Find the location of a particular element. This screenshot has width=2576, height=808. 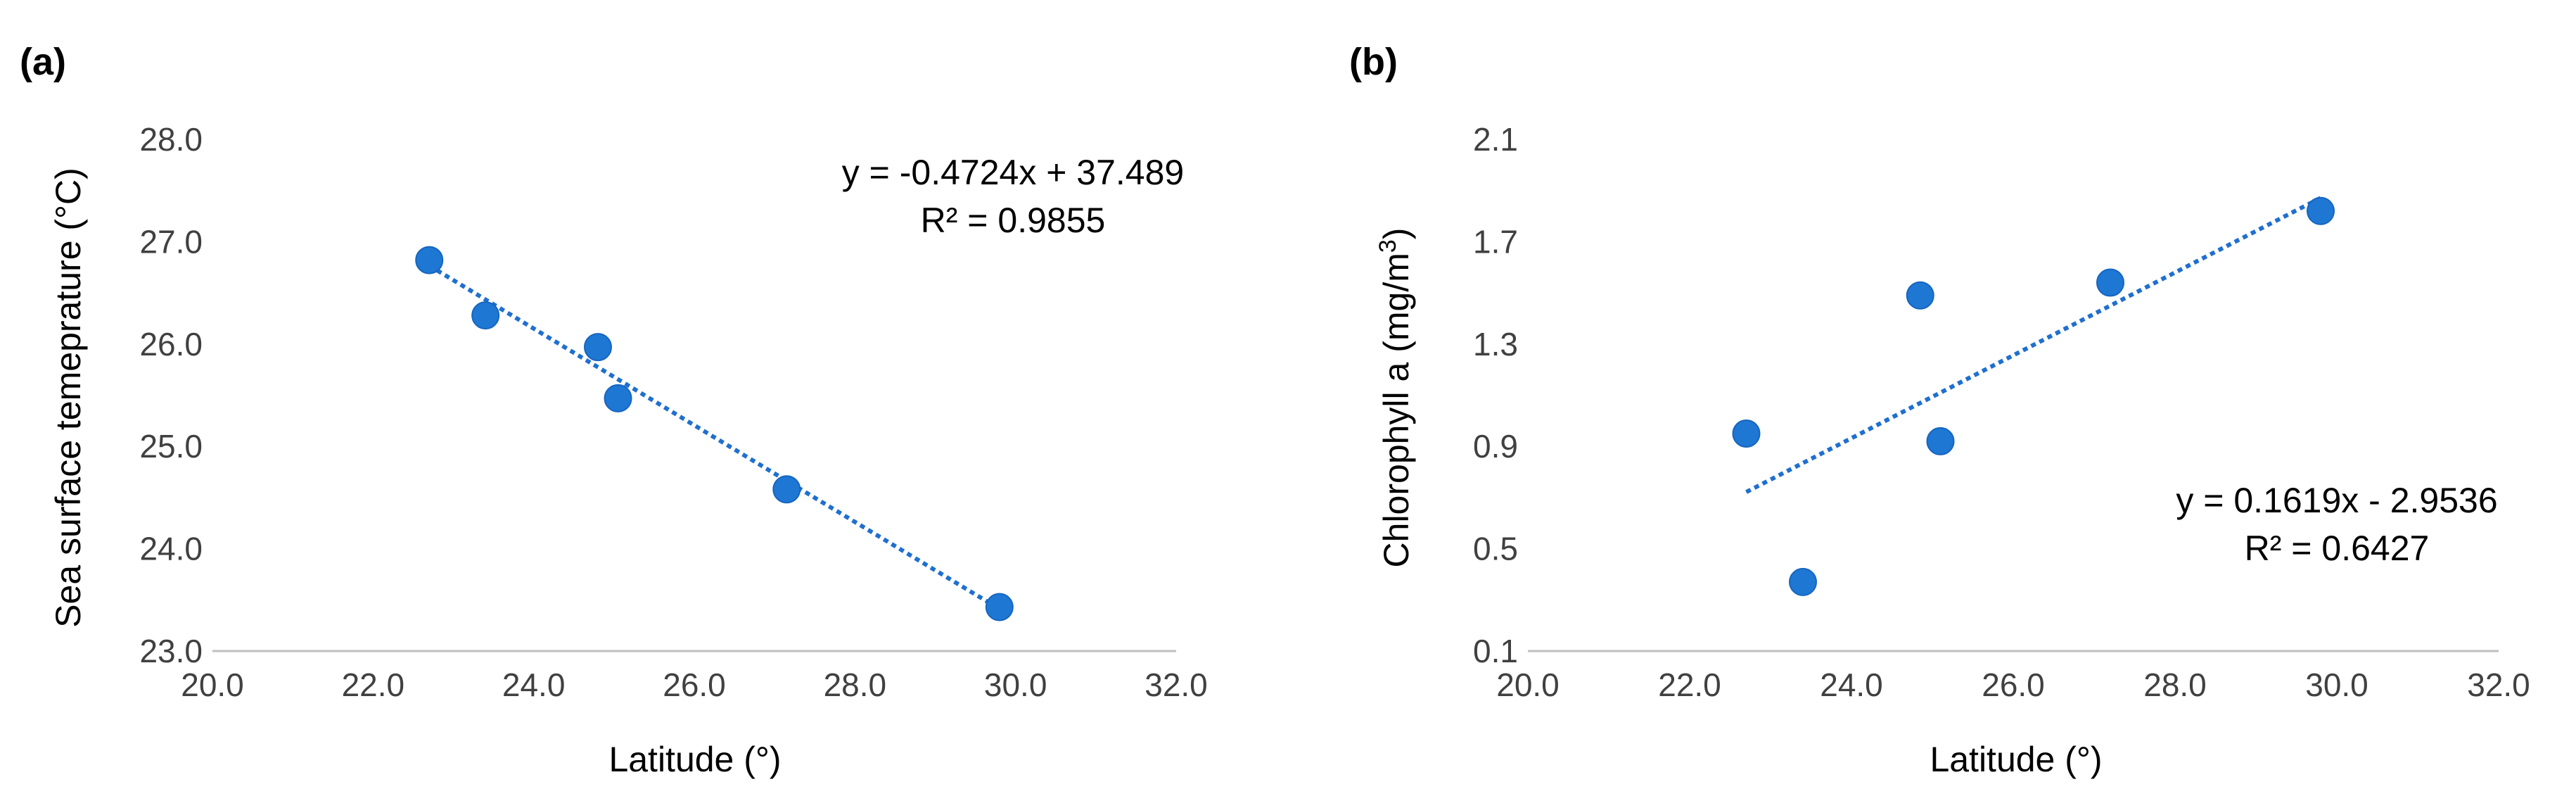

panel-a-x-ticks: 20.0 22.0 24.0 26.0 28.0 30.0 32.0 is located at coordinates (694, 685).